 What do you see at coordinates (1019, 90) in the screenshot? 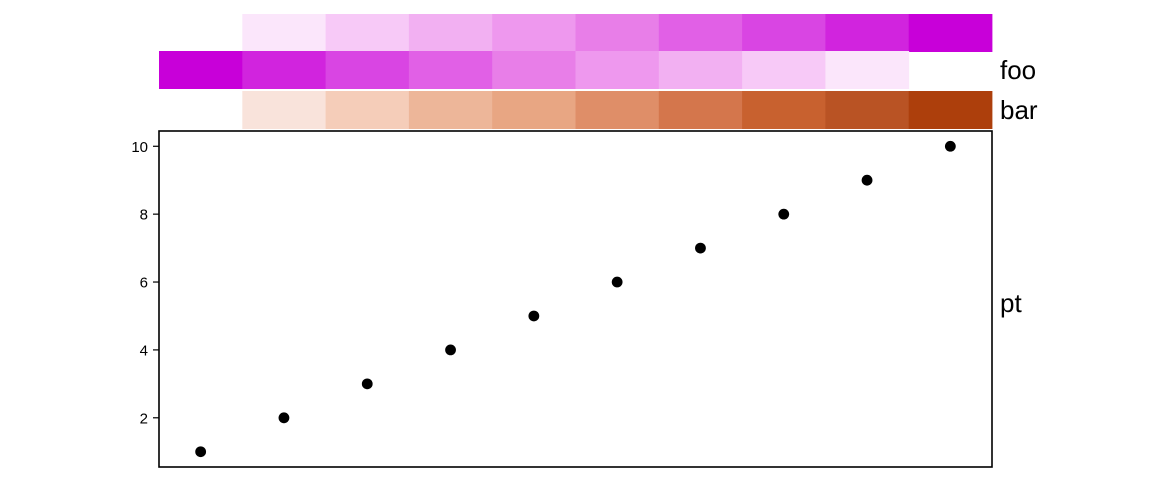
I see `annotation-track-labels: foo bar` at bounding box center [1019, 90].